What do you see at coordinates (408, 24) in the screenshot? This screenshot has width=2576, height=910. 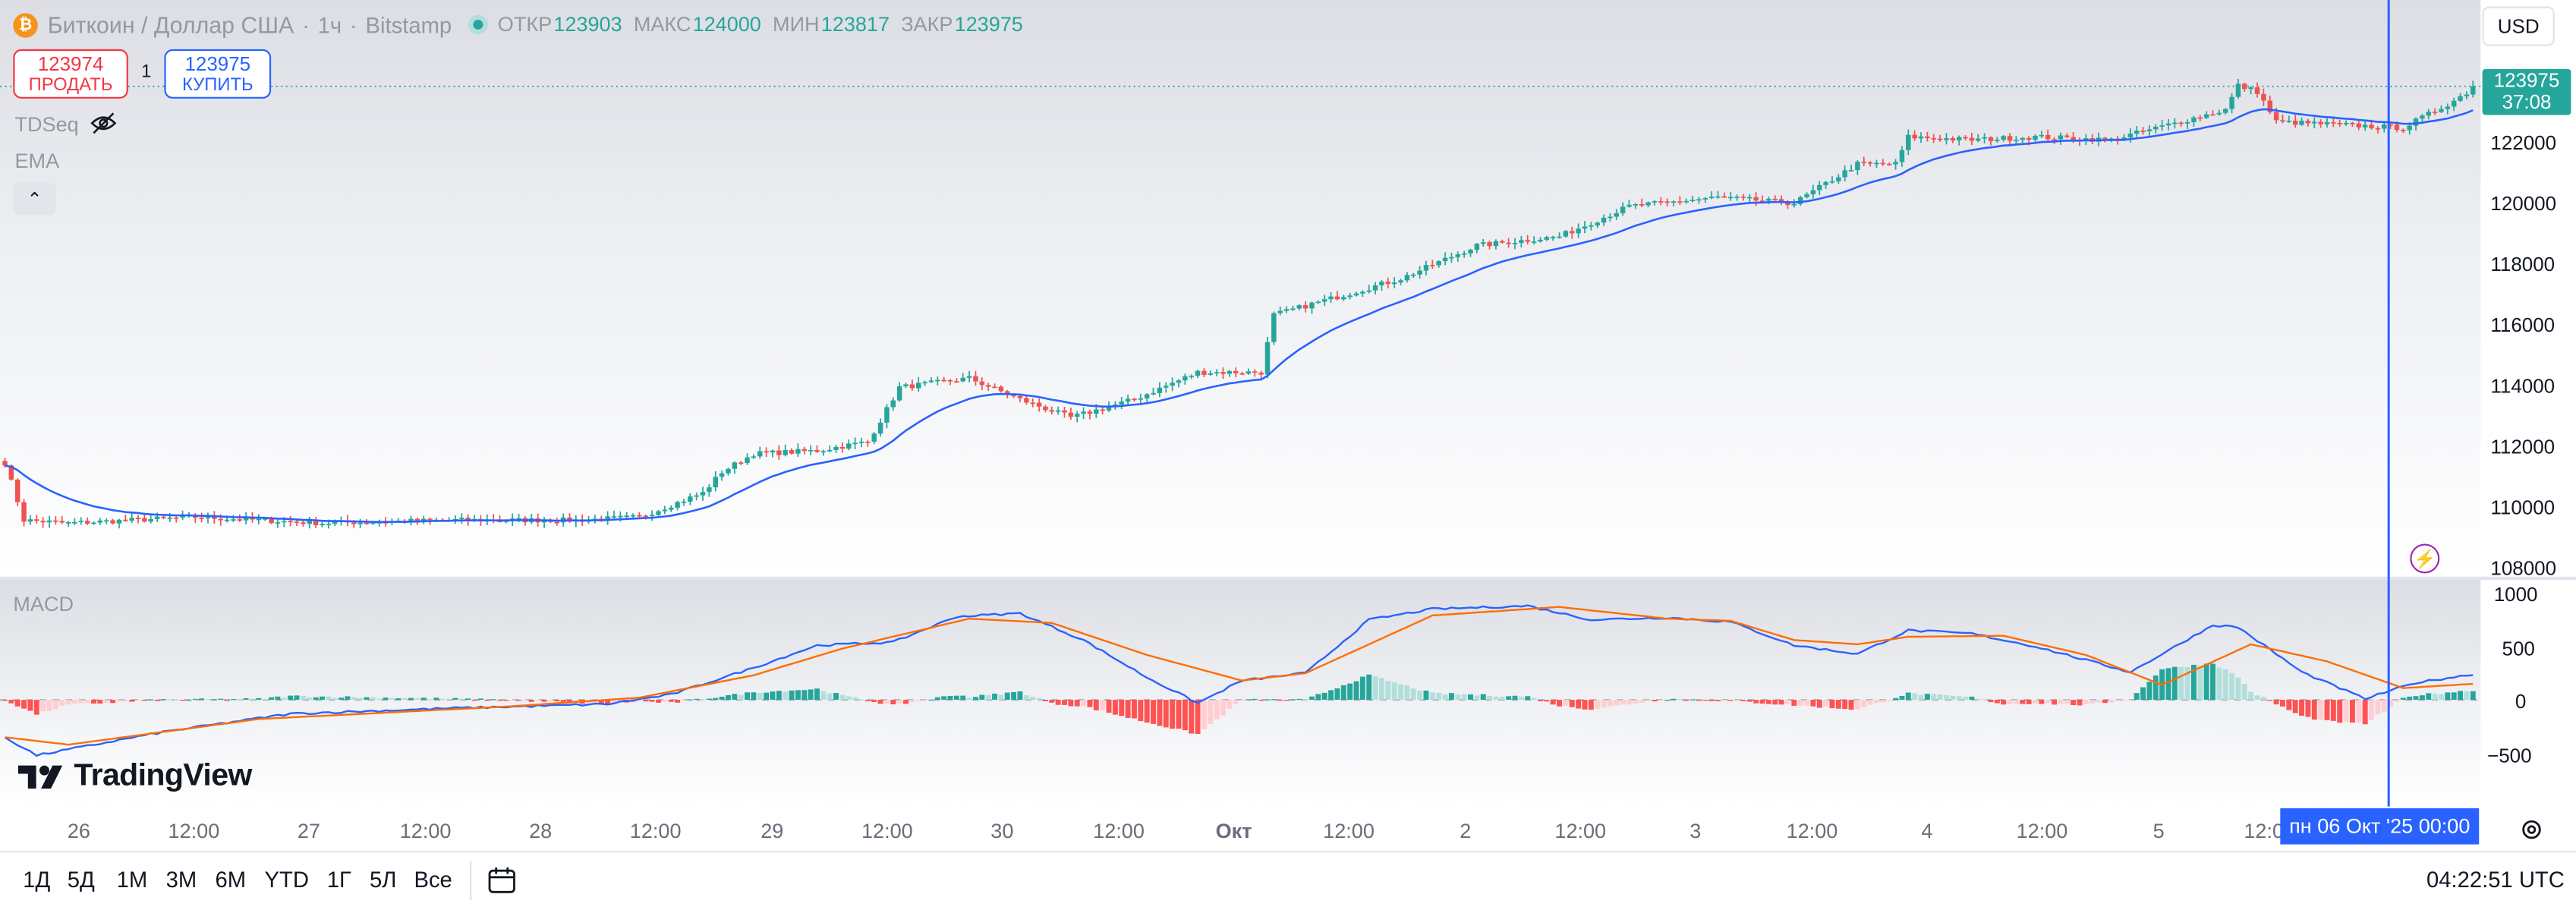 I see `symbol-exchange: Bitstamp` at bounding box center [408, 24].